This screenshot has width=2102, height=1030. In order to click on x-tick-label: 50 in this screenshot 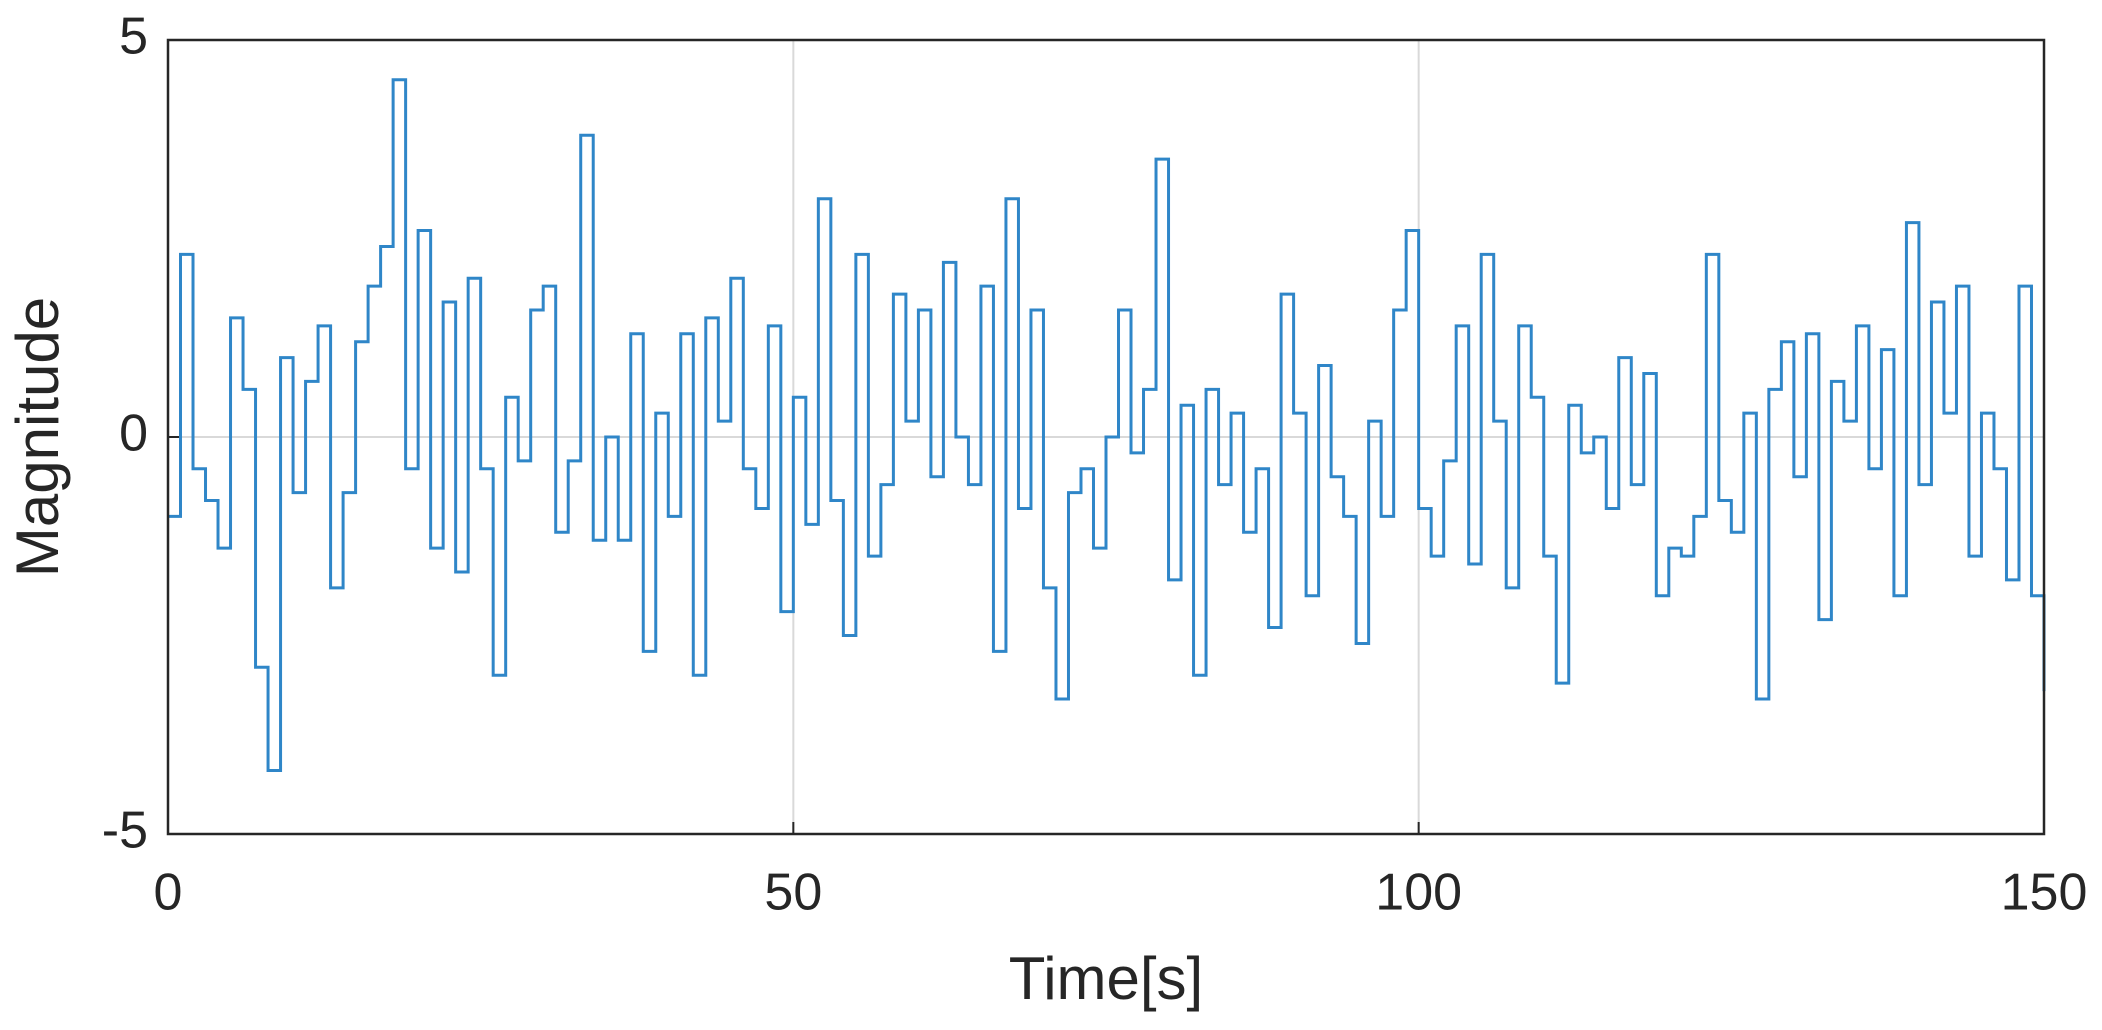, I will do `click(793, 893)`.